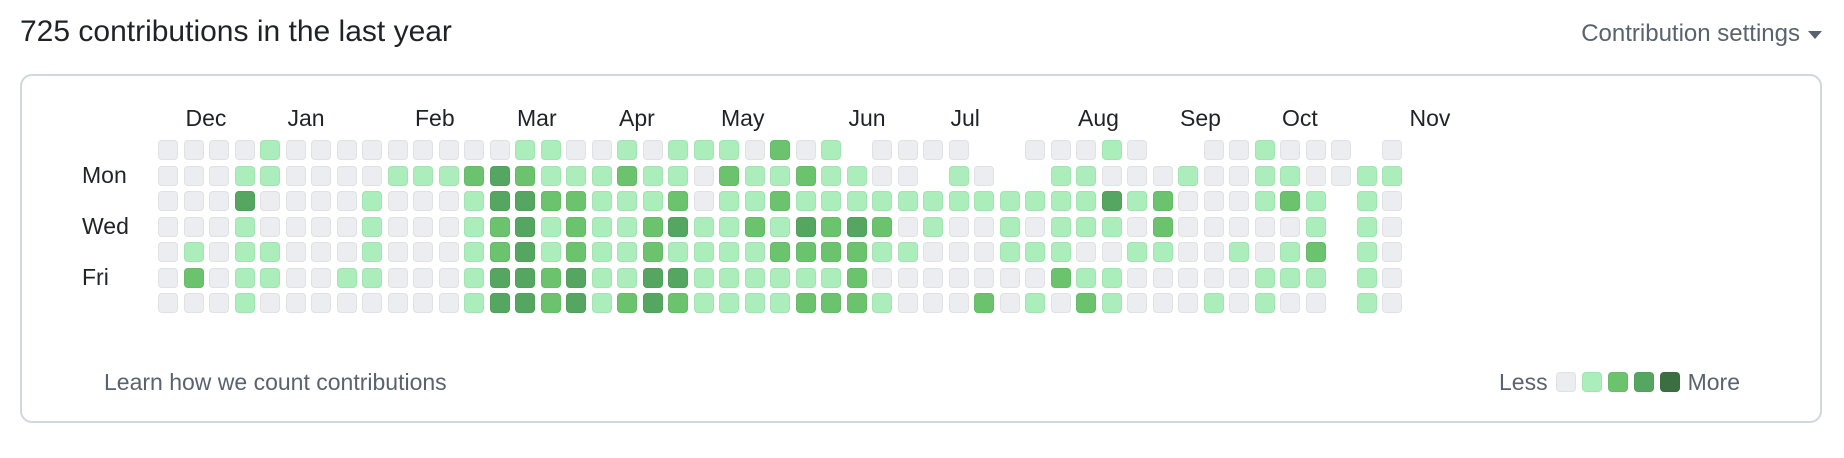 The height and width of the screenshot is (458, 1844). I want to click on learn-how-we-count-link: Learn how we count contributions, so click(275, 382).